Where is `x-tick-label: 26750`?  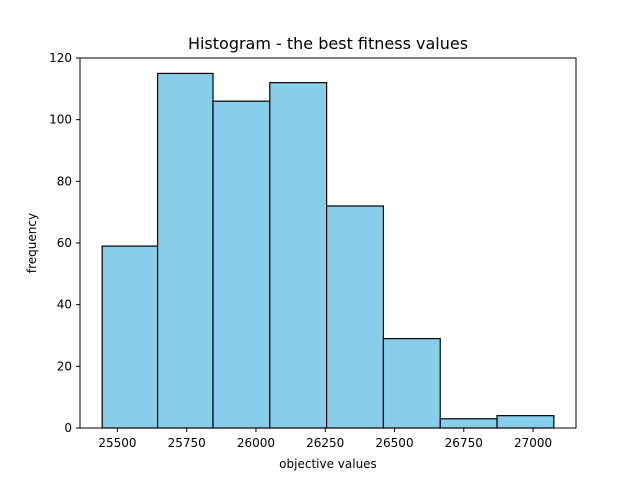
x-tick-label: 26750 is located at coordinates (464, 443).